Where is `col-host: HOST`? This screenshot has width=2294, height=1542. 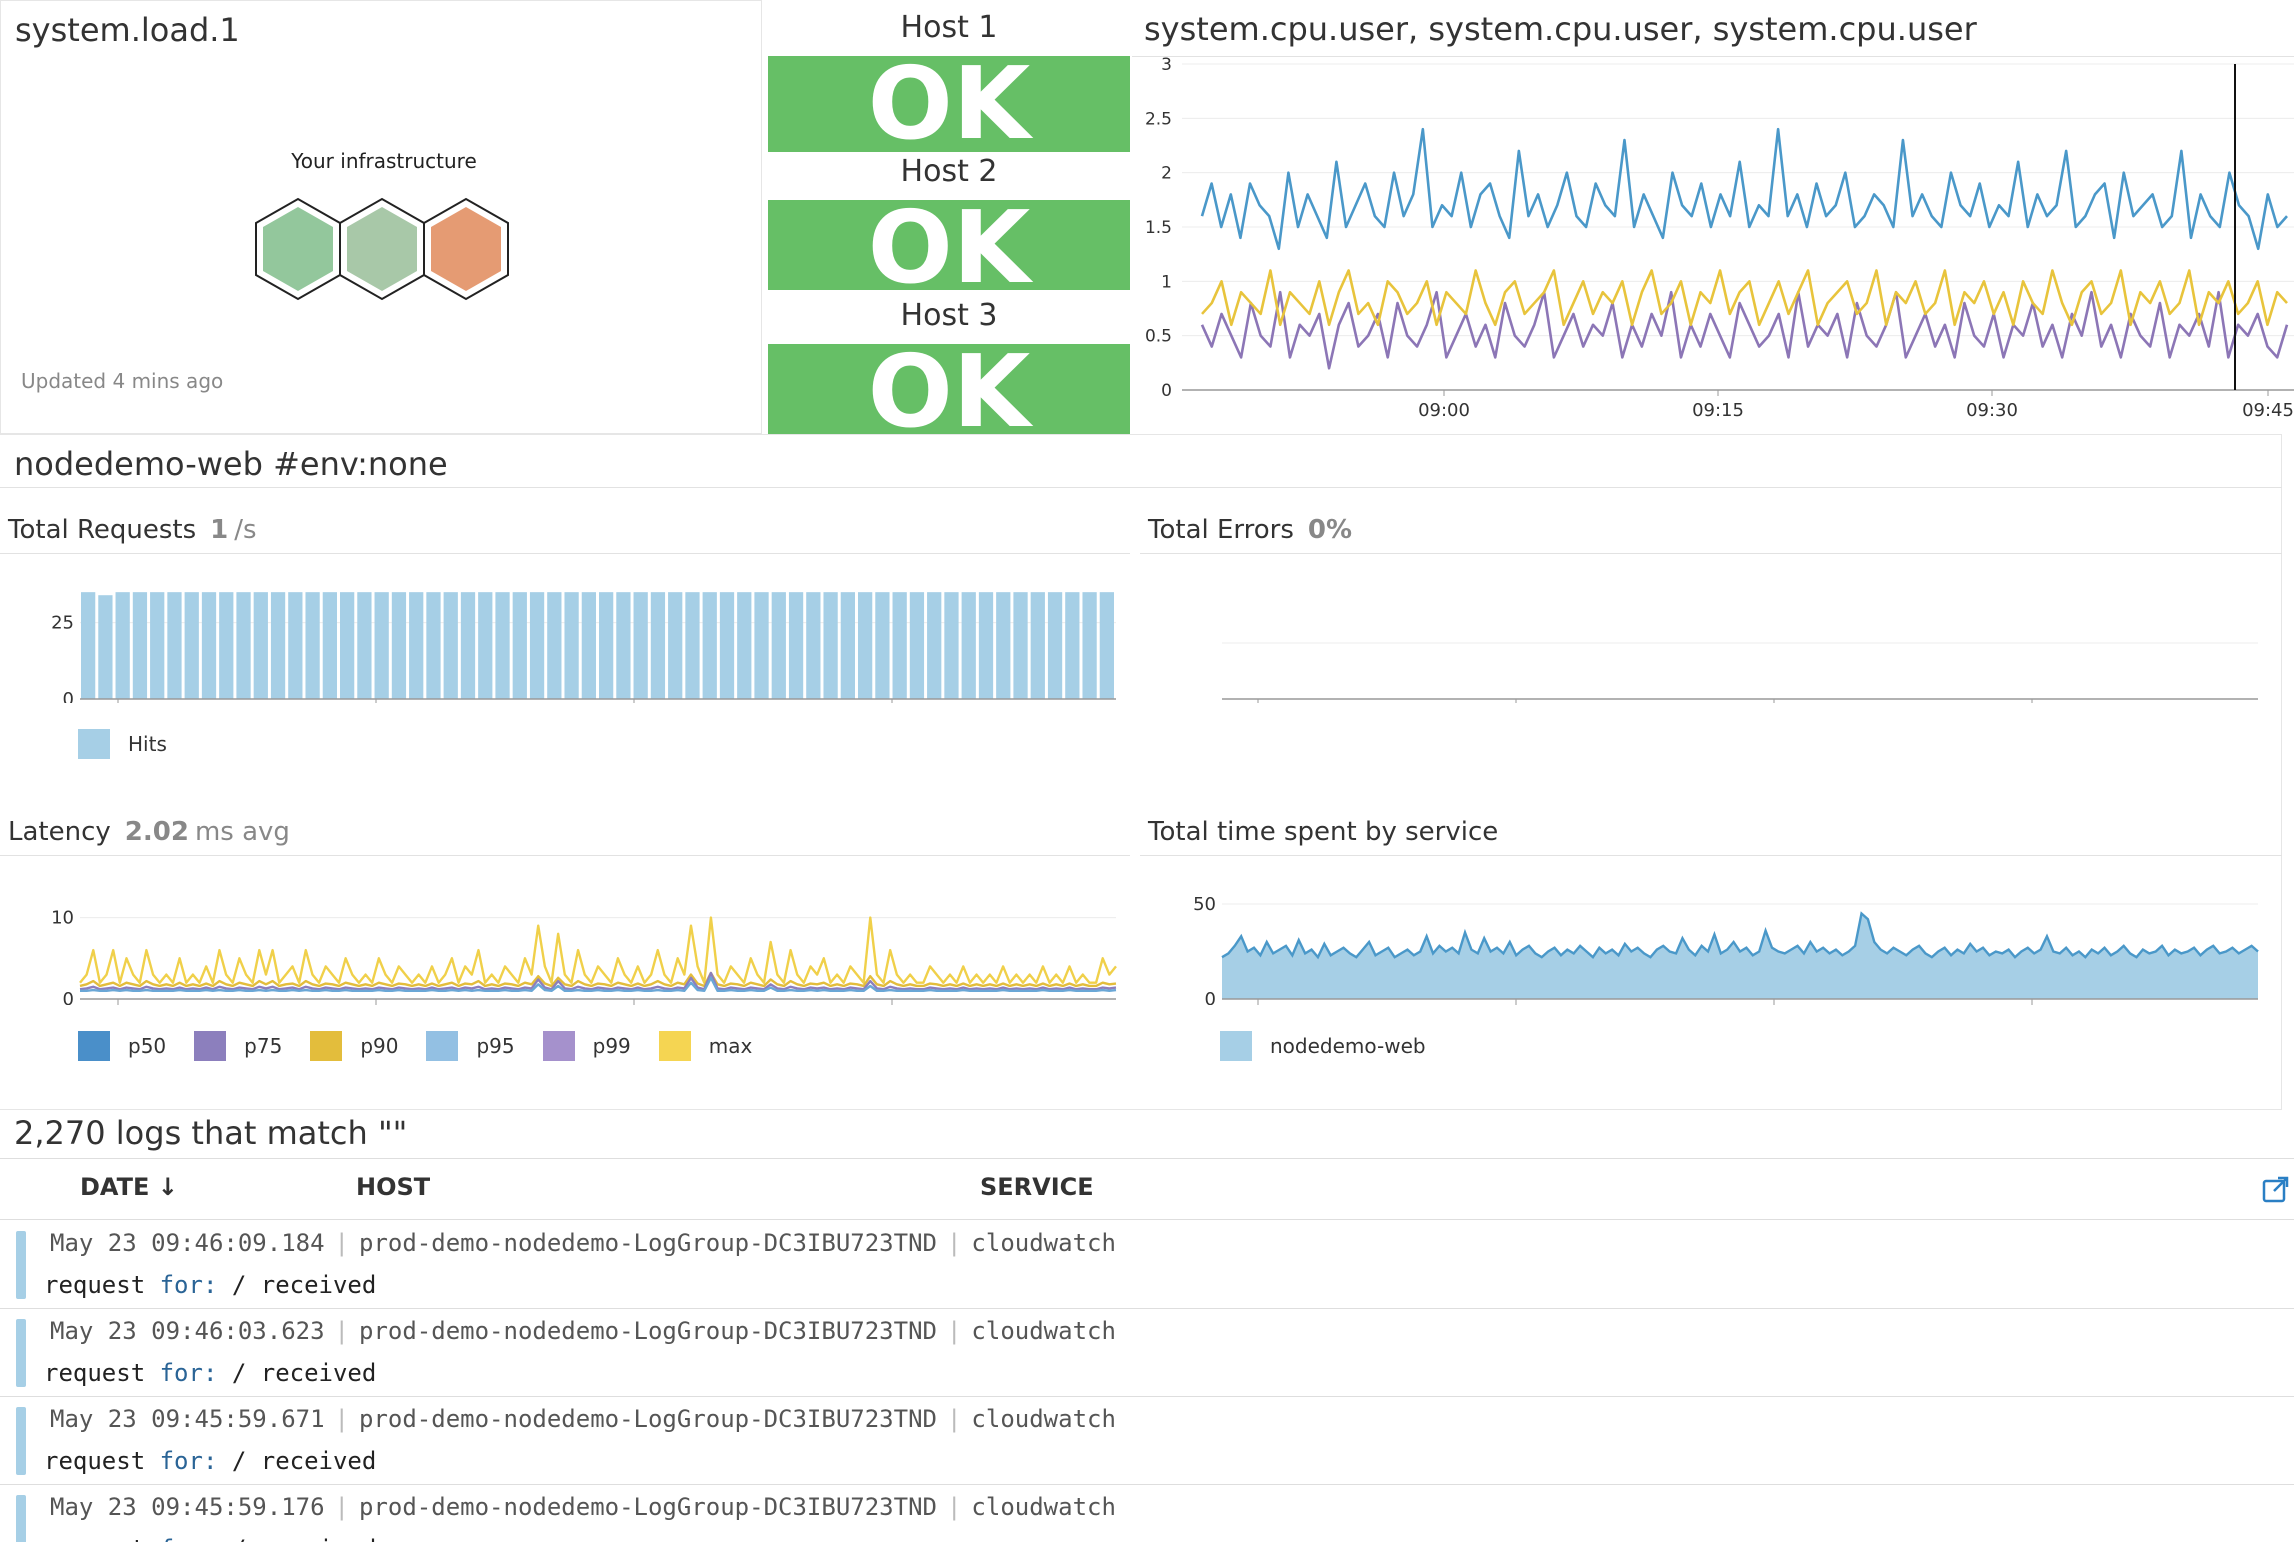 col-host: HOST is located at coordinates (393, 1187).